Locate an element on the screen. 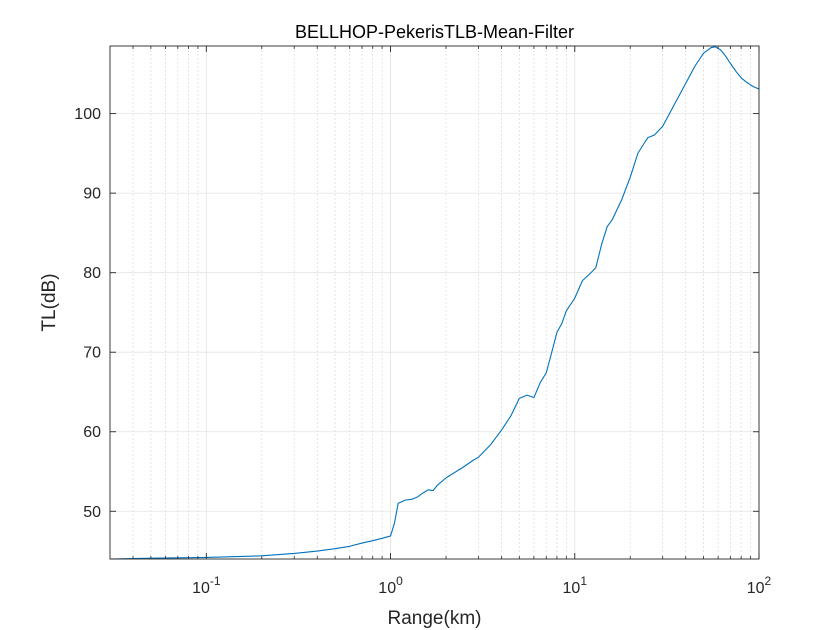 The width and height of the screenshot is (840, 630). y-tick-labels: 50 60 70 80 90 100 is located at coordinates (87, 313).